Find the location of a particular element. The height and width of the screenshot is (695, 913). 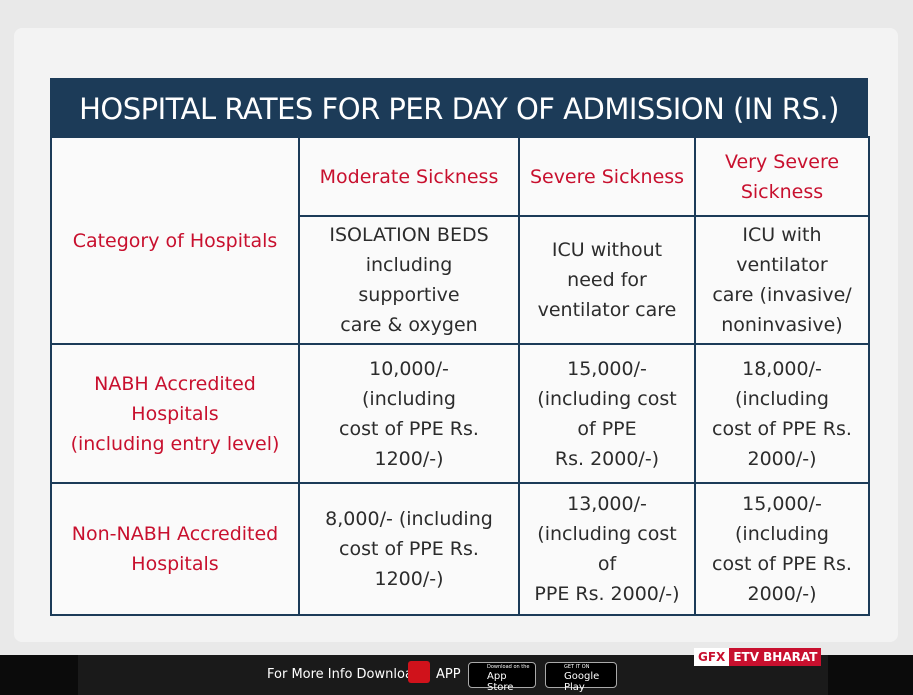

badge-small: Download on the is located at coordinates (508, 667).